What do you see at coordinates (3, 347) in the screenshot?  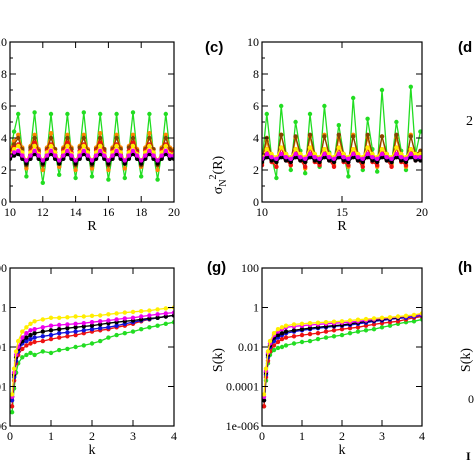 I see `panel-f-ytick-label-2: 01` at bounding box center [3, 347].